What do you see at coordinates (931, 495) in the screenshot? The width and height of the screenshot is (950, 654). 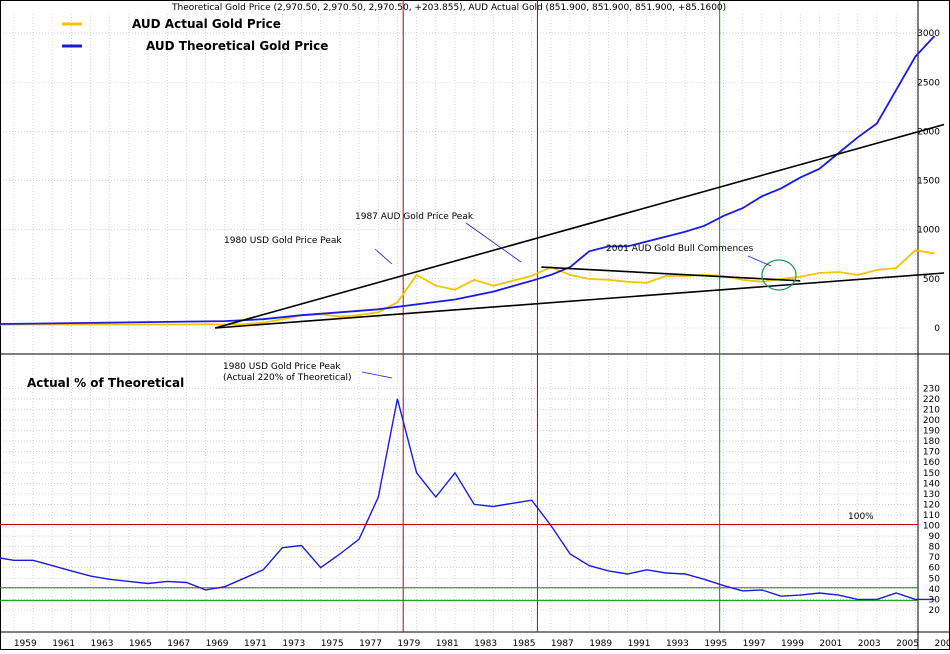 I see `y-tick-label-lower: 130` at bounding box center [931, 495].